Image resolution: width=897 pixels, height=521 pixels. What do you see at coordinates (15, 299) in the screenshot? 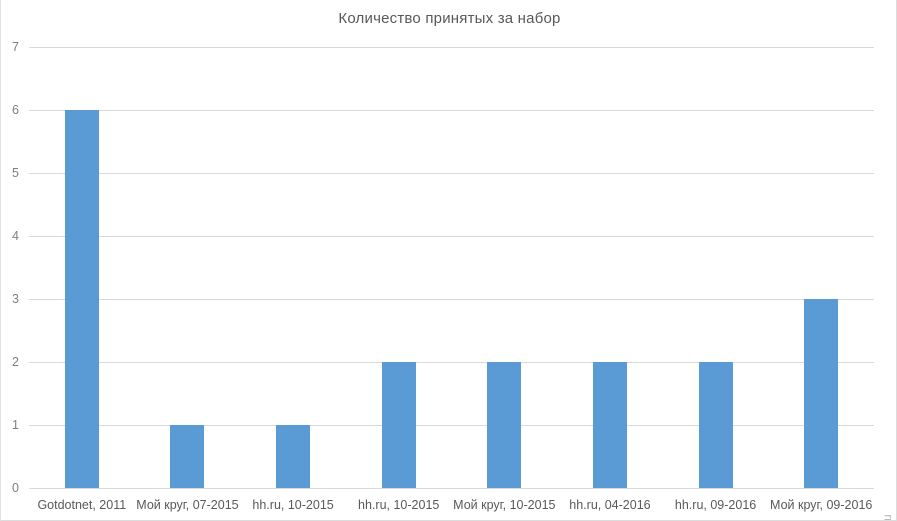
I see `y-axis-tick-label: 3` at bounding box center [15, 299].